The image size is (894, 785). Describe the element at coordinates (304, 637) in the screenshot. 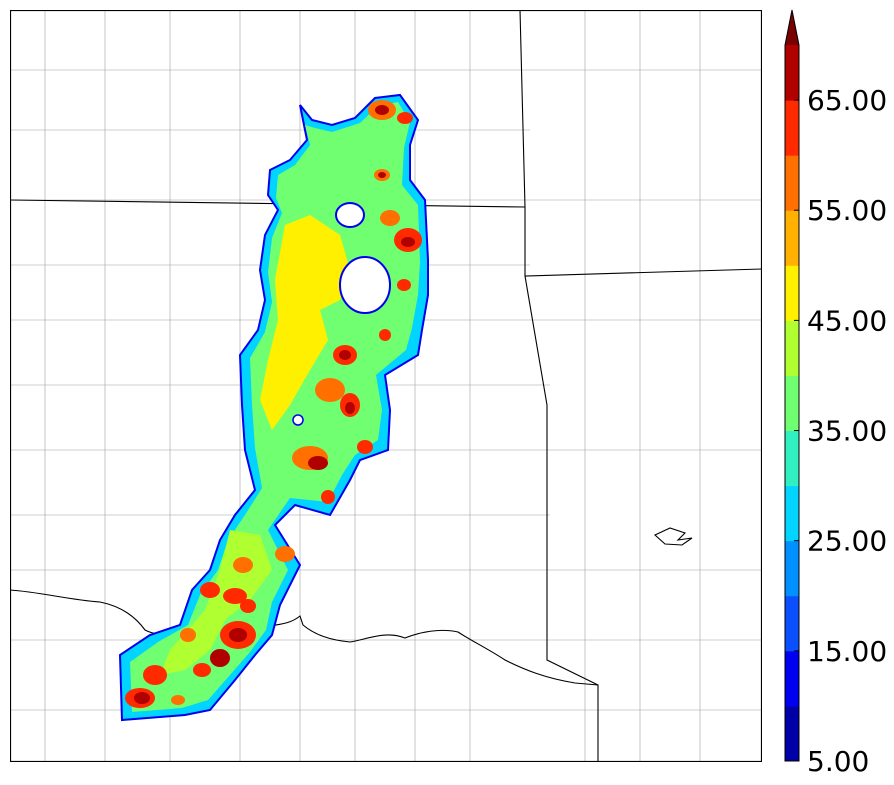

I see `border-red-river` at that location.